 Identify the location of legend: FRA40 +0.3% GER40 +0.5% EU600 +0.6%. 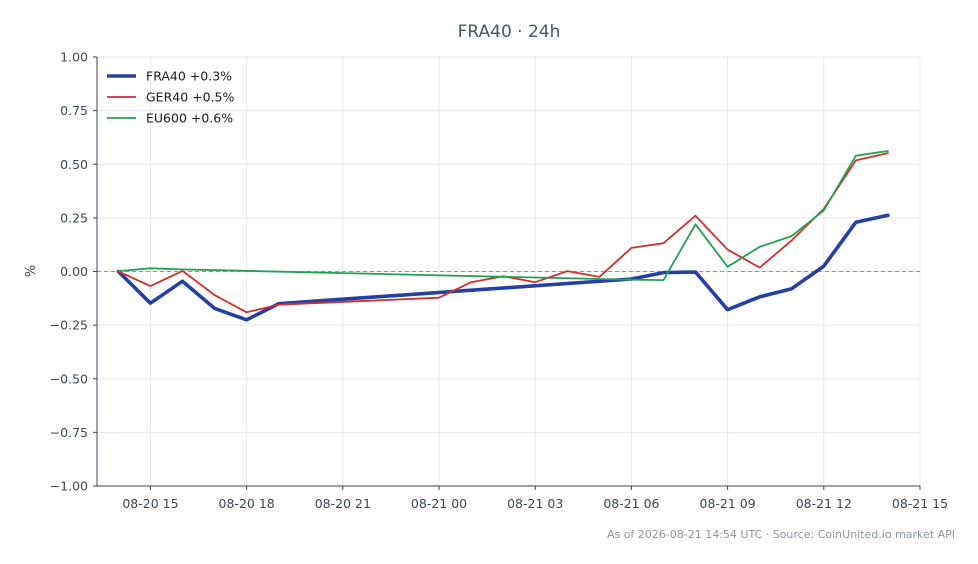
(171, 97).